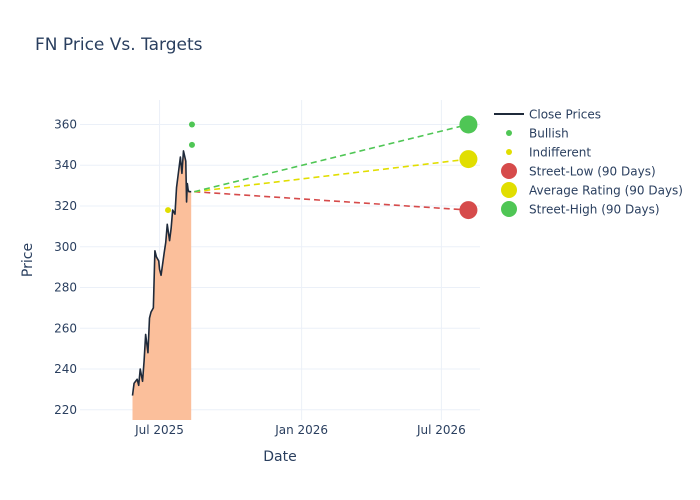  What do you see at coordinates (468, 124) in the screenshot?
I see `street-high-target-marker` at bounding box center [468, 124].